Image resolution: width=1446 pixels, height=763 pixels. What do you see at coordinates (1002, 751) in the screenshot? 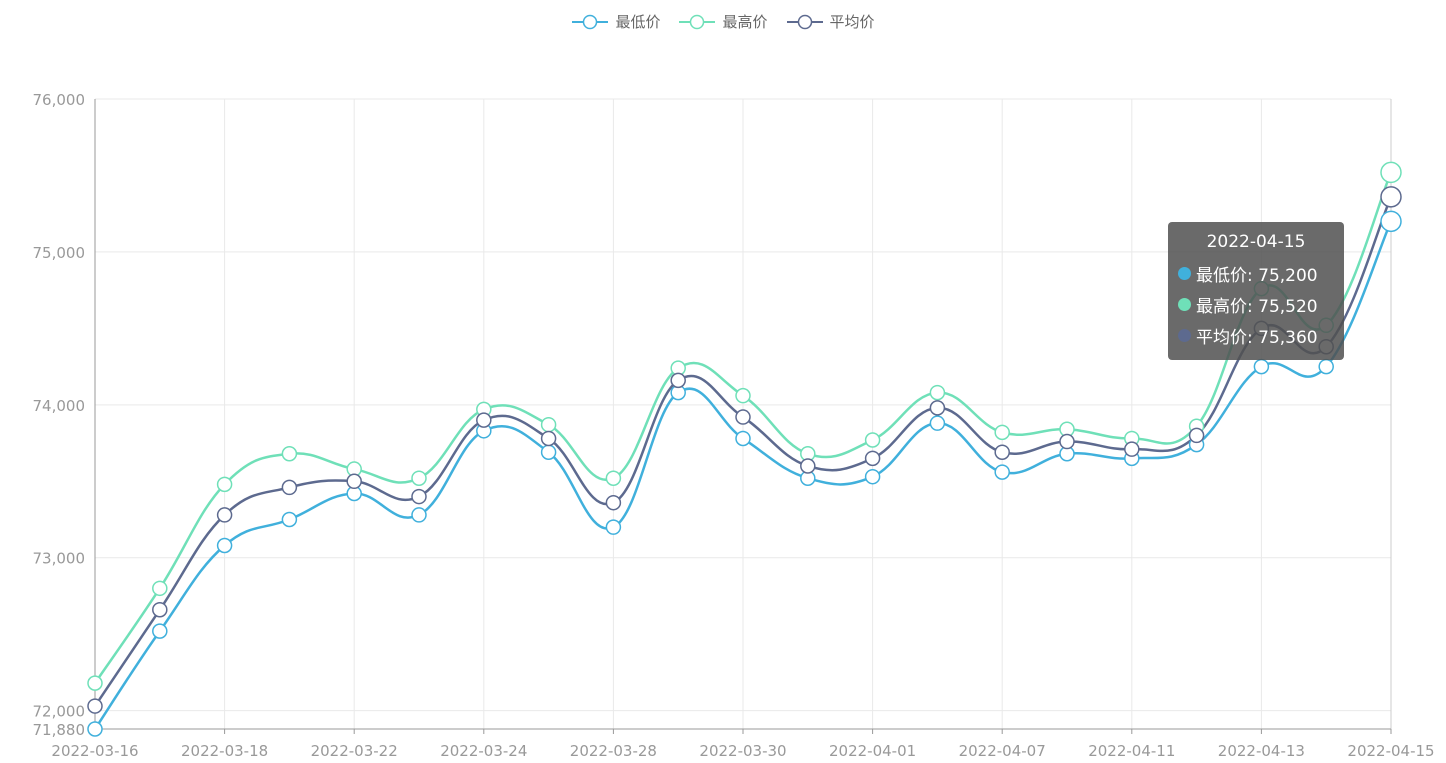
I see `x-tick-label: 2022-04-07` at bounding box center [1002, 751].